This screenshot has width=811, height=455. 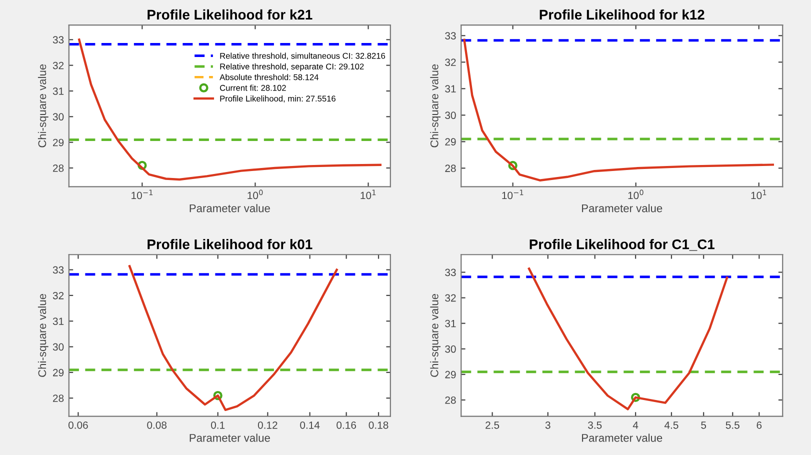 I want to click on x-tick-label: 0.08, so click(x=157, y=425).